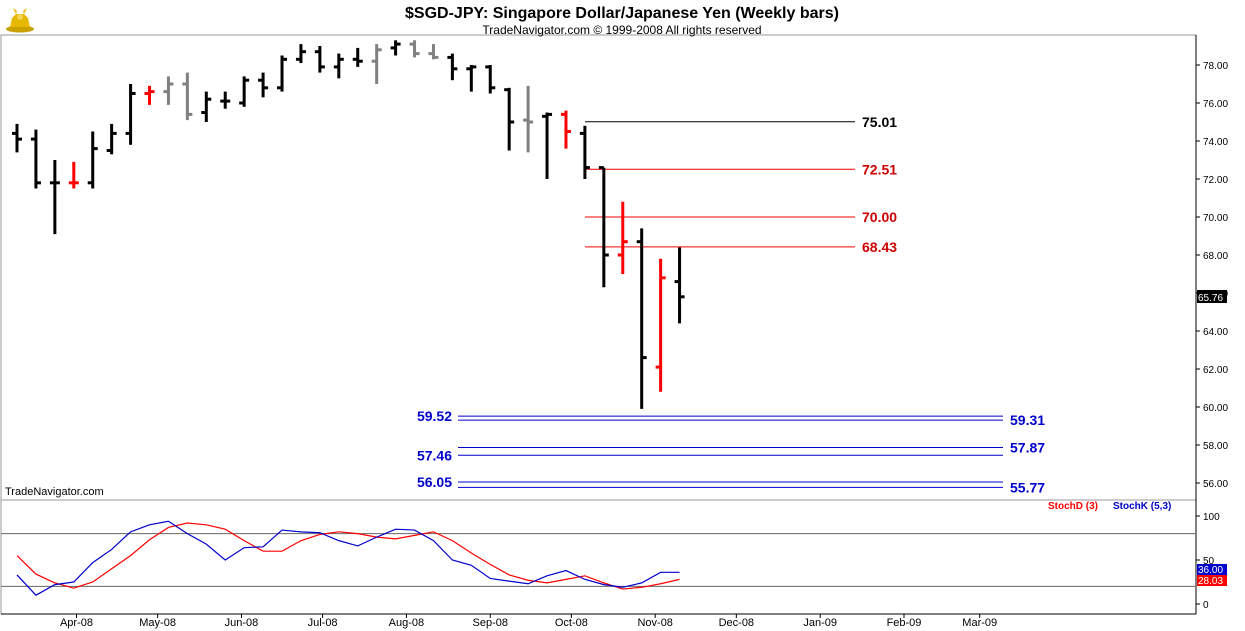 Image resolution: width=1245 pixels, height=631 pixels. I want to click on time-axis-label: Mar-09, so click(979, 623).